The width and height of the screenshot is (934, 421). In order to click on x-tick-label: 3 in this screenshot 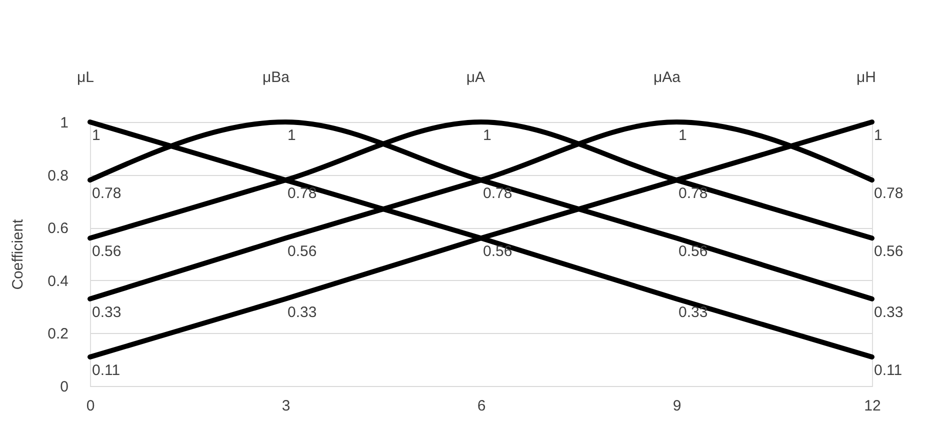, I will do `click(286, 406)`.